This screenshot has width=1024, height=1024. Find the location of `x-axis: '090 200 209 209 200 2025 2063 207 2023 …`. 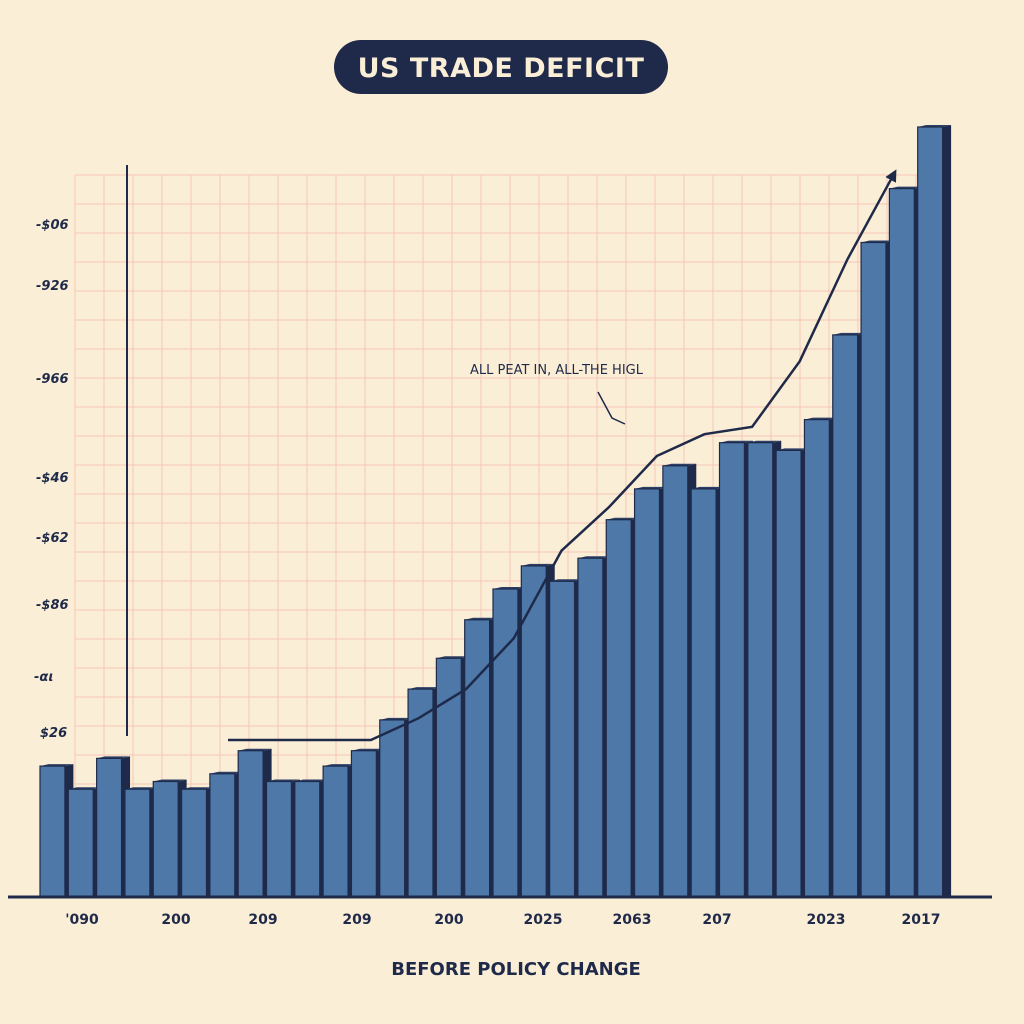

x-axis: '090 200 209 209 200 2025 2063 207 2023 … is located at coordinates (502, 920).